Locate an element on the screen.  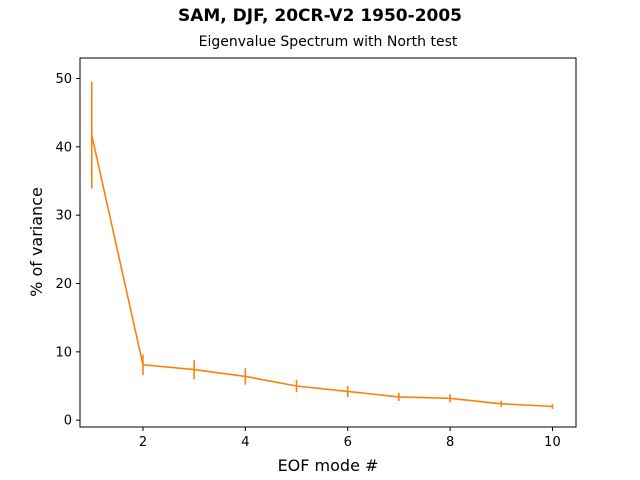
x-tick-label: 2 is located at coordinates (143, 442).